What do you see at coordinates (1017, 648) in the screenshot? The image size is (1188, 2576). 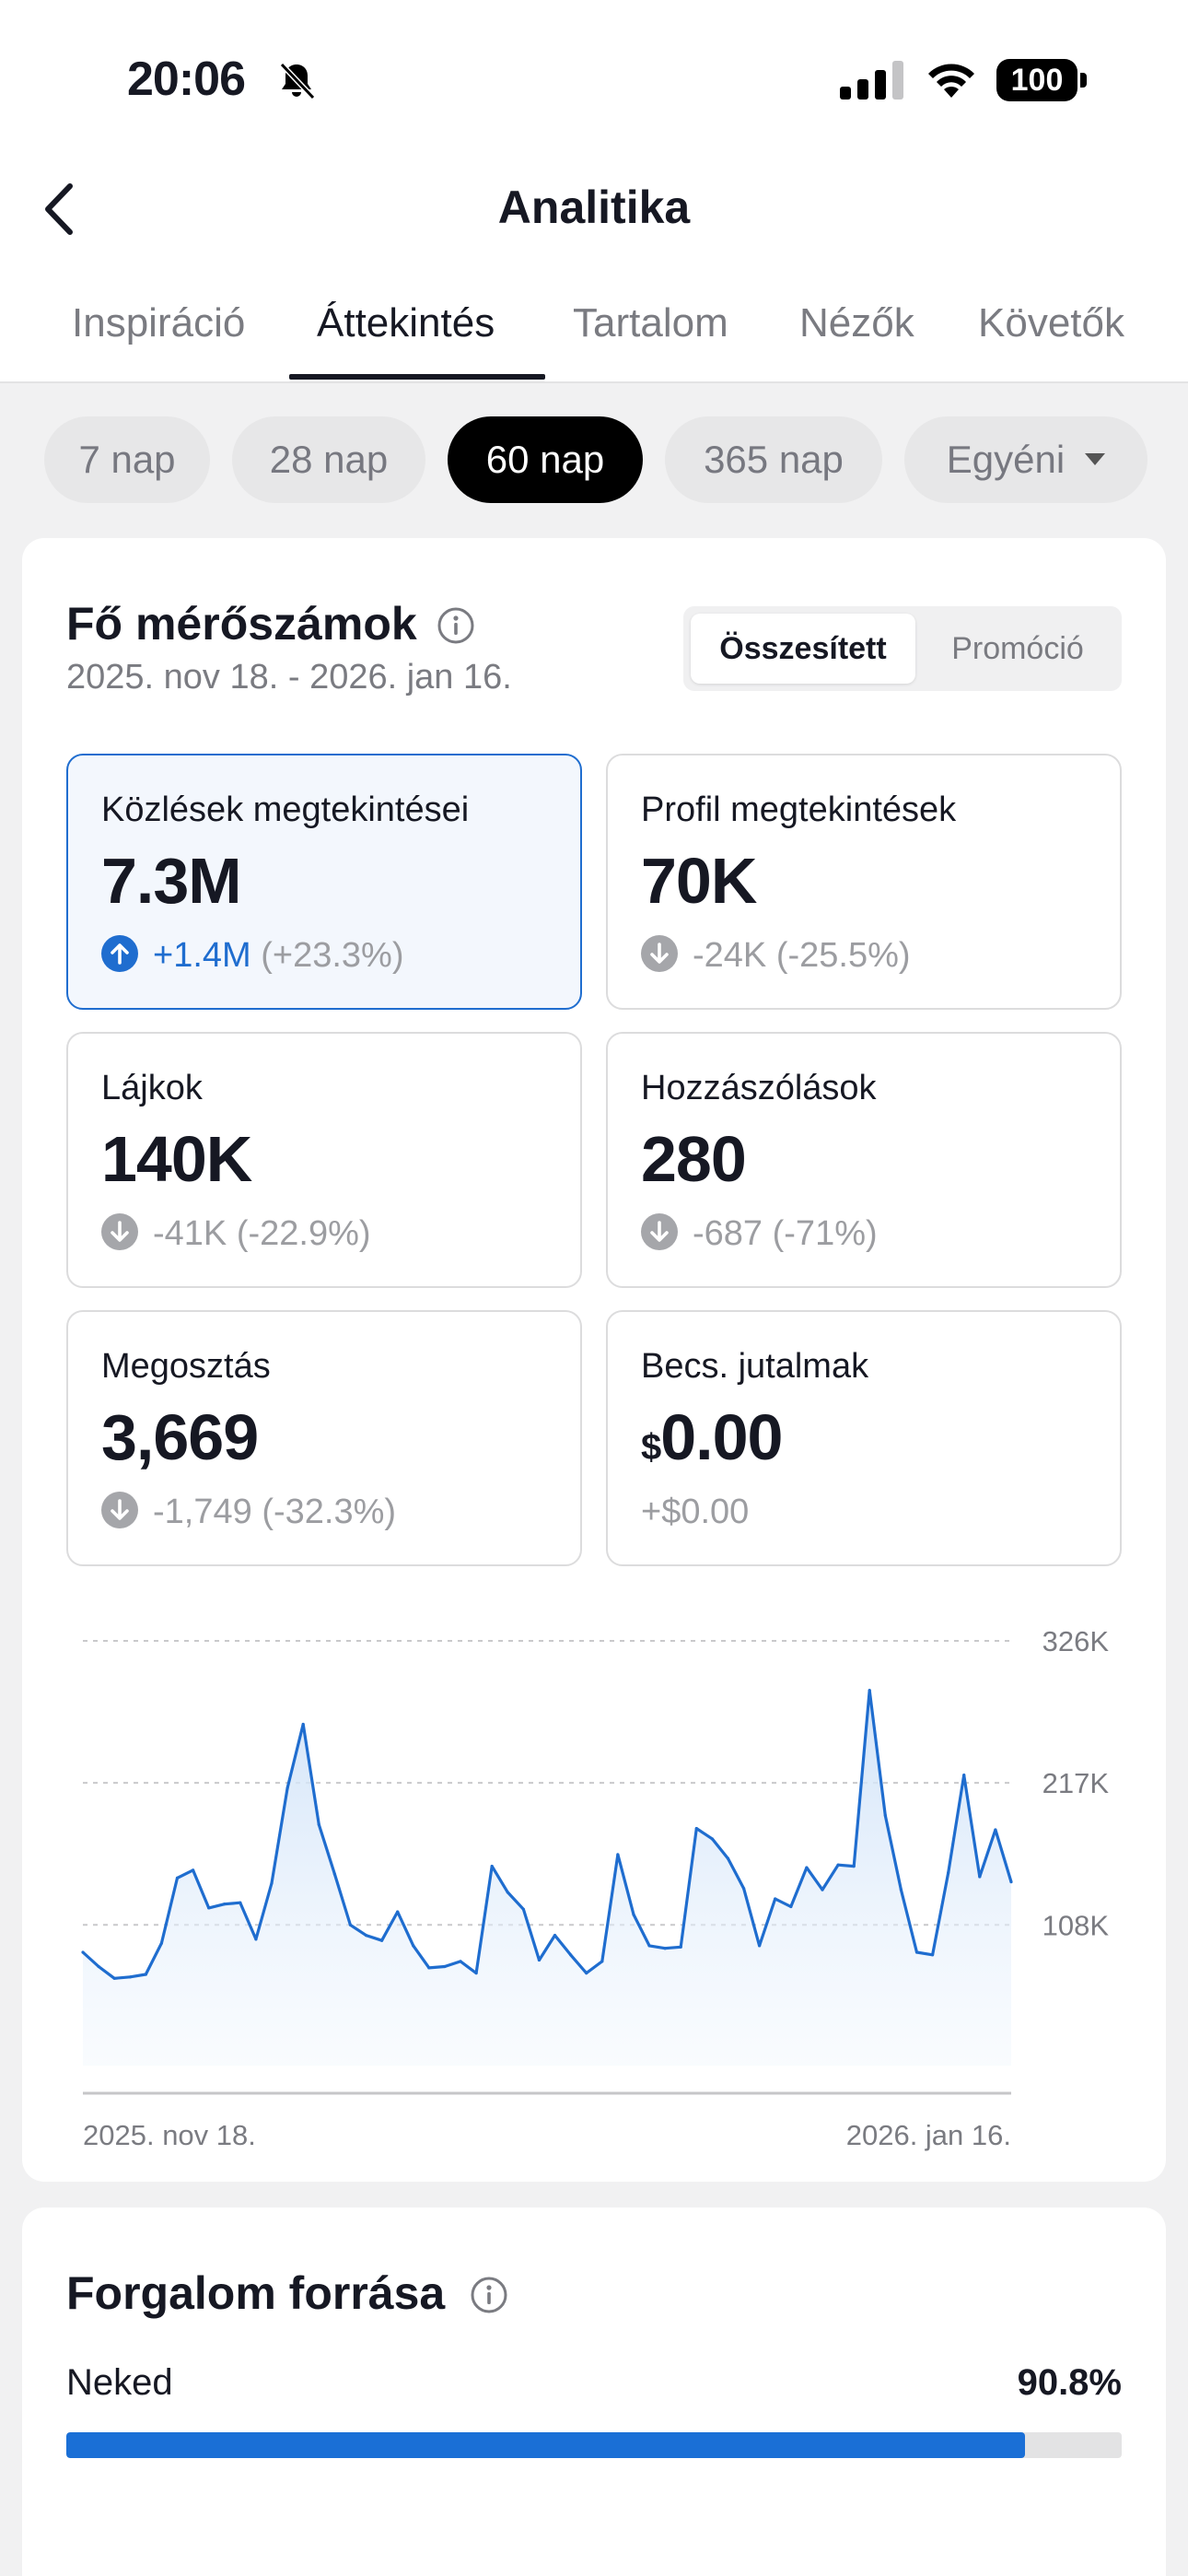 I see `toggle-promotion: Promóció` at bounding box center [1017, 648].